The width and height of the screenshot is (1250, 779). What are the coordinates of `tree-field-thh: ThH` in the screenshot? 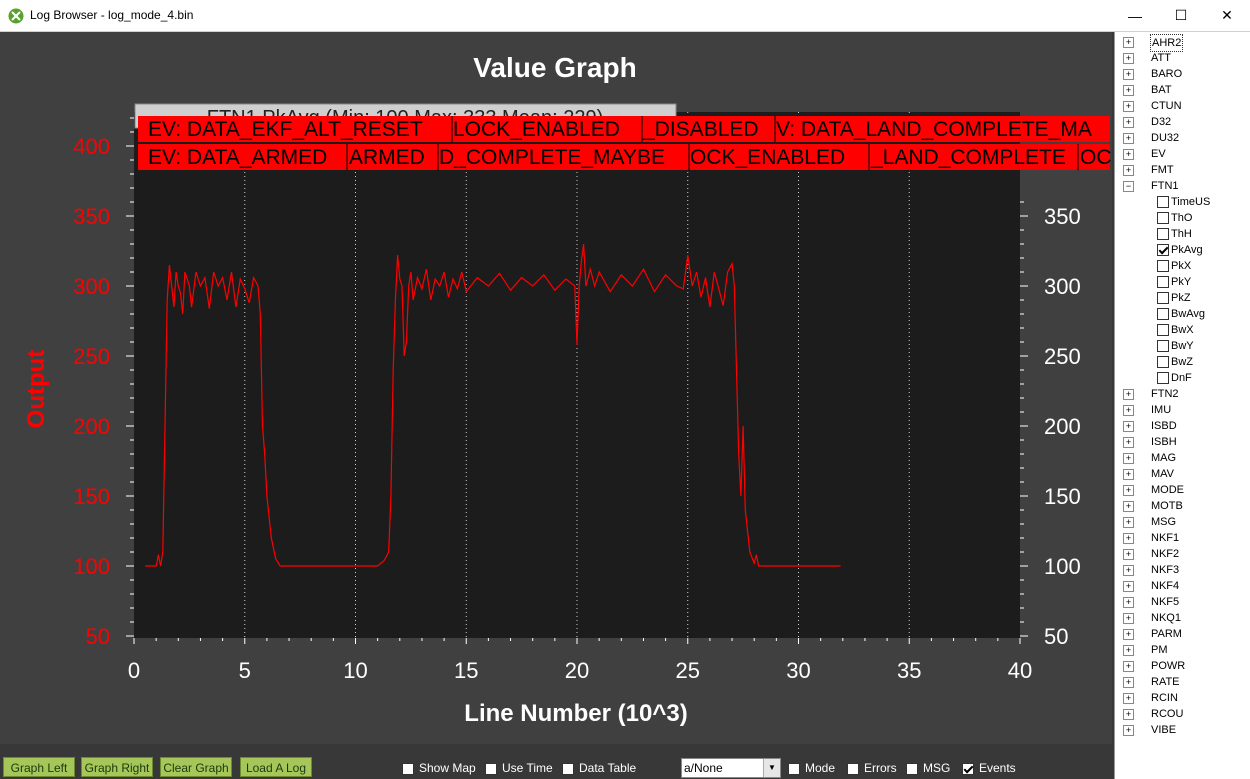 It's located at (1174, 234).